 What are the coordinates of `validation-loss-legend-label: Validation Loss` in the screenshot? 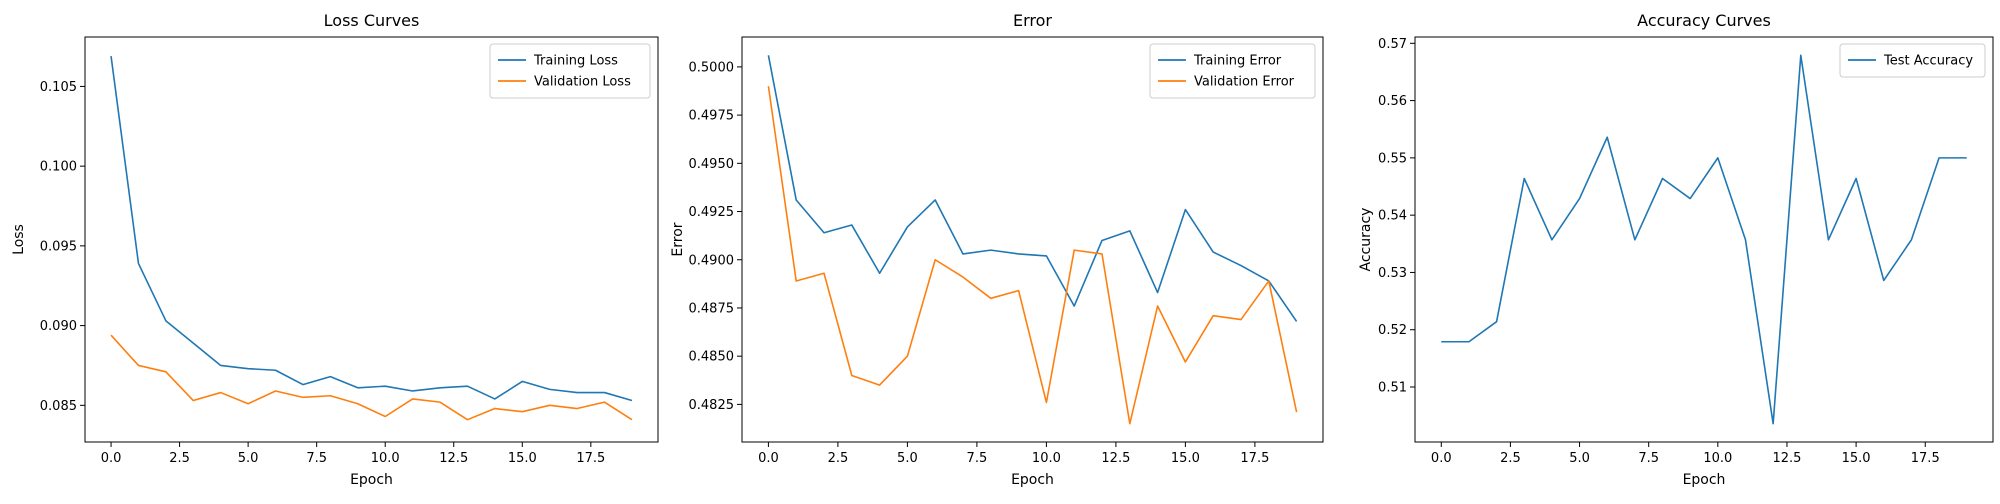 It's located at (582, 82).